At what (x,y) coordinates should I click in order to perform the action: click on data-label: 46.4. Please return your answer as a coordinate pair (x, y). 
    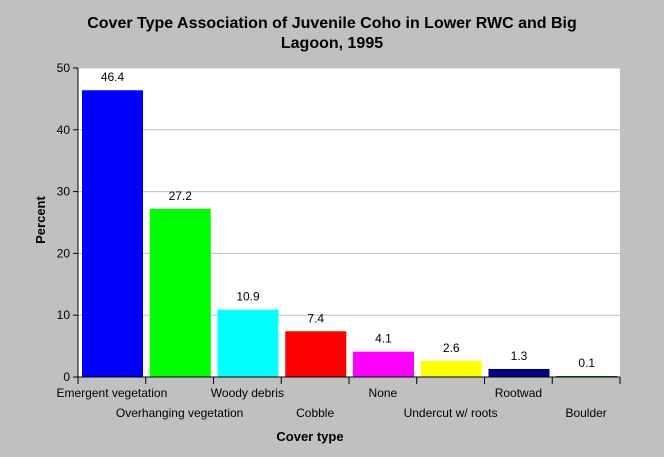
    Looking at the image, I should click on (113, 77).